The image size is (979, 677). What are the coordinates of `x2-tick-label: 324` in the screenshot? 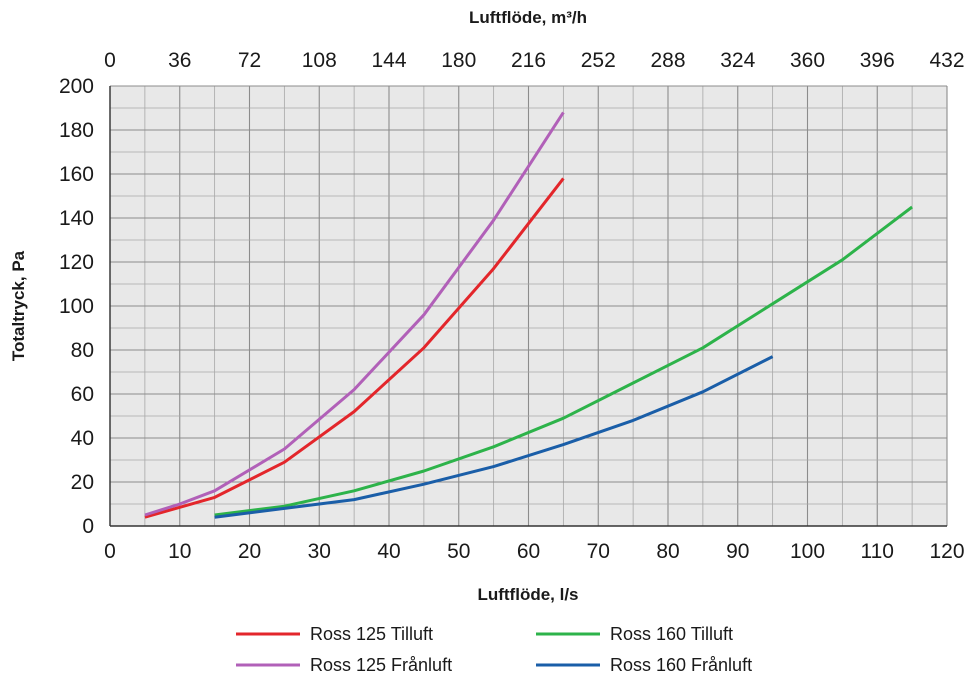 It's located at (737, 60).